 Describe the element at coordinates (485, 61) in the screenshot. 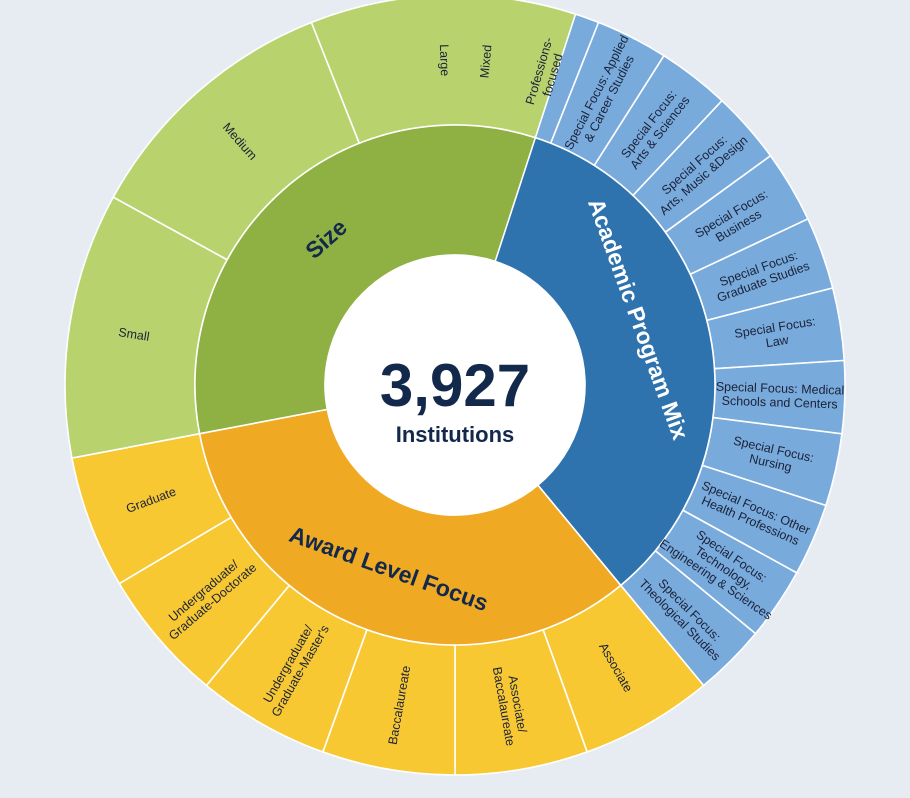

I see `segment-label: Mixed` at that location.